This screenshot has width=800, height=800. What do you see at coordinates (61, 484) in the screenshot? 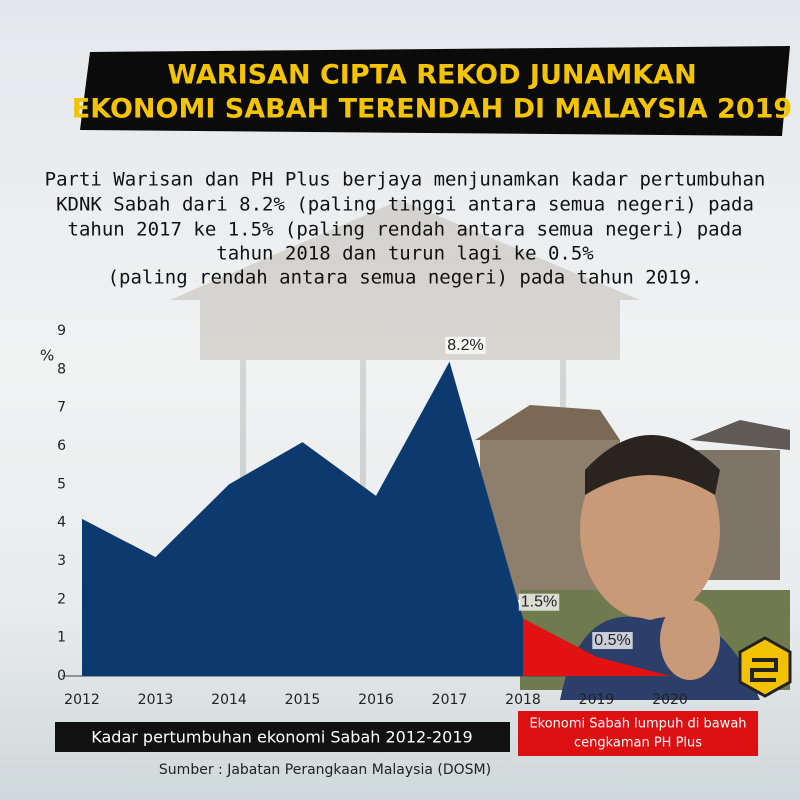
I see `y-tick-label: 5` at bounding box center [61, 484].